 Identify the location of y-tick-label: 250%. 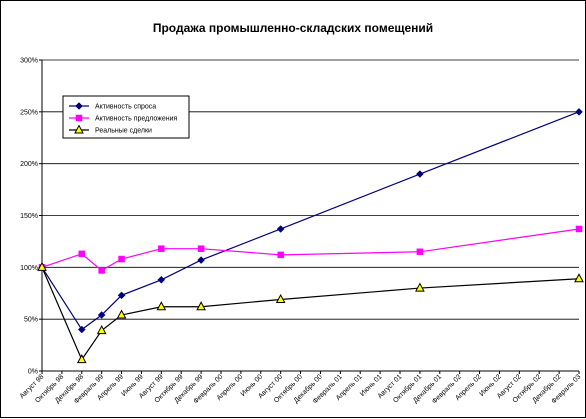
(29, 112).